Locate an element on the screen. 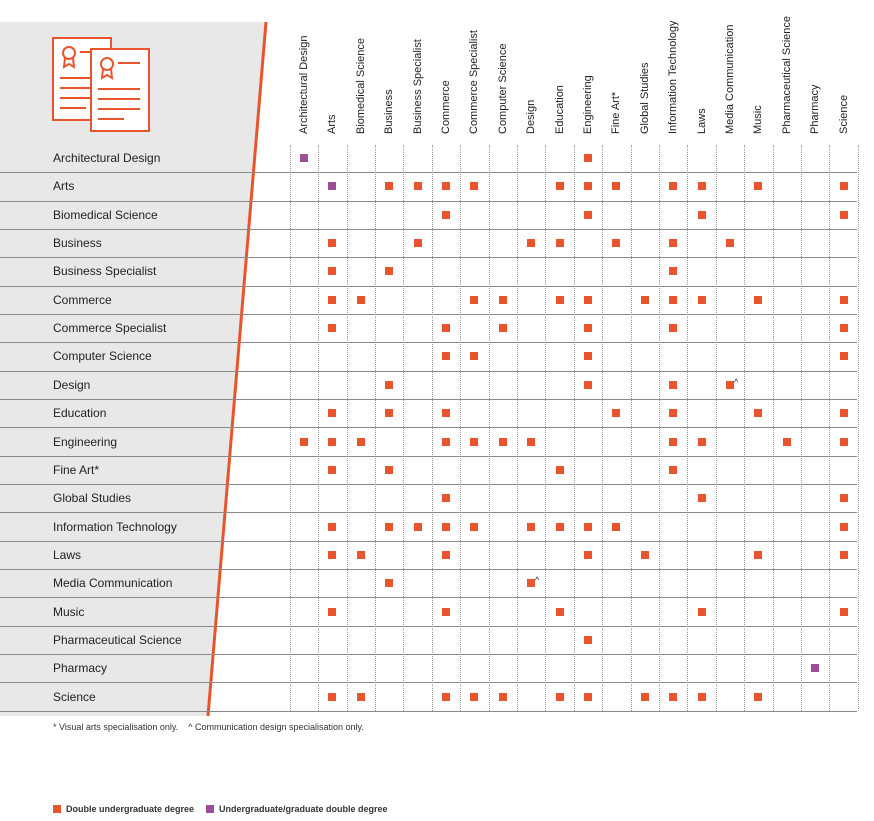  row-label: Computer Science is located at coordinates (102, 356).